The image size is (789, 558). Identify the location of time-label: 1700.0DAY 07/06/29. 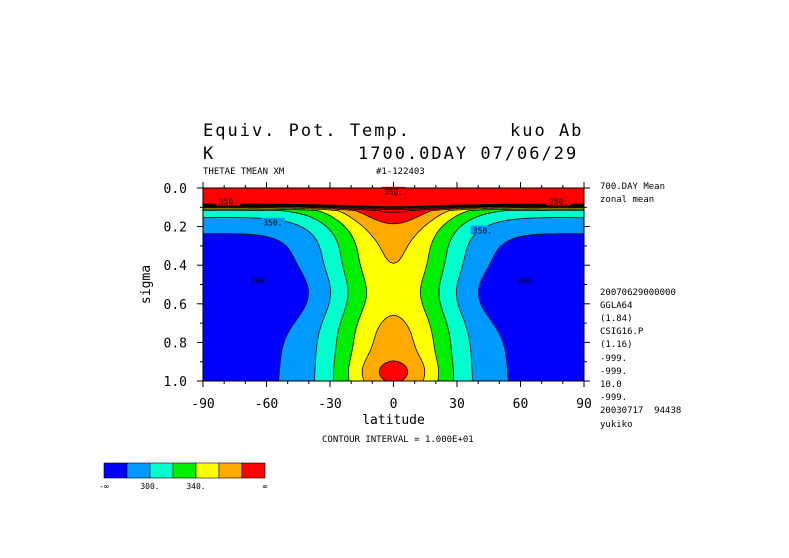
(468, 154).